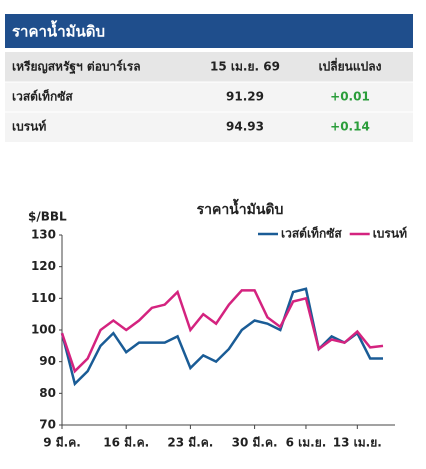 The height and width of the screenshot is (469, 426). Describe the element at coordinates (47, 217) in the screenshot. I see `y-axis-label: $/BBL` at that location.